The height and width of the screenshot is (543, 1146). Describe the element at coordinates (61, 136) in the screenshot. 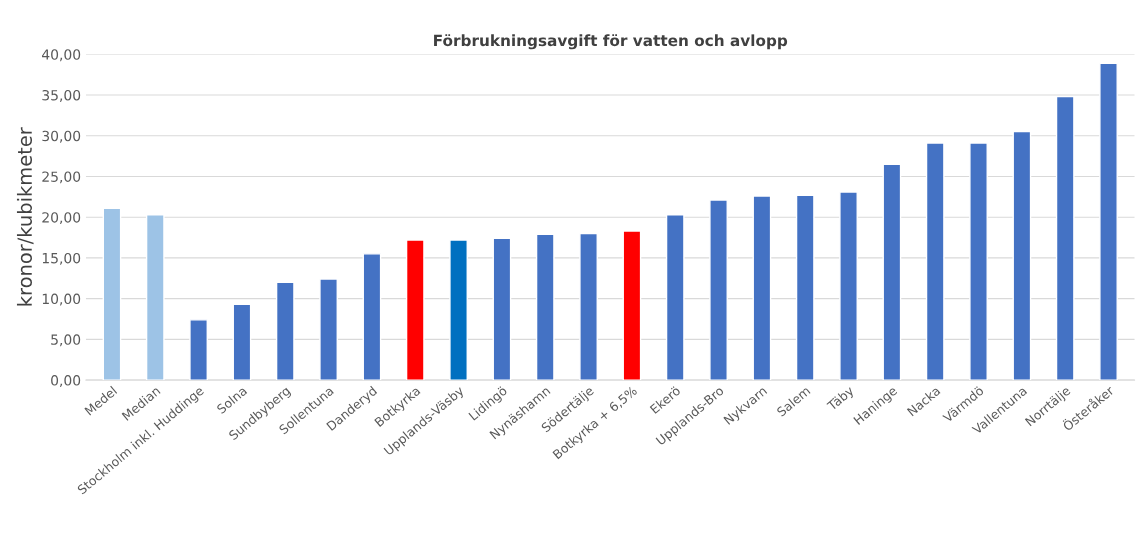

I see `y-tick-label: 30,00` at that location.